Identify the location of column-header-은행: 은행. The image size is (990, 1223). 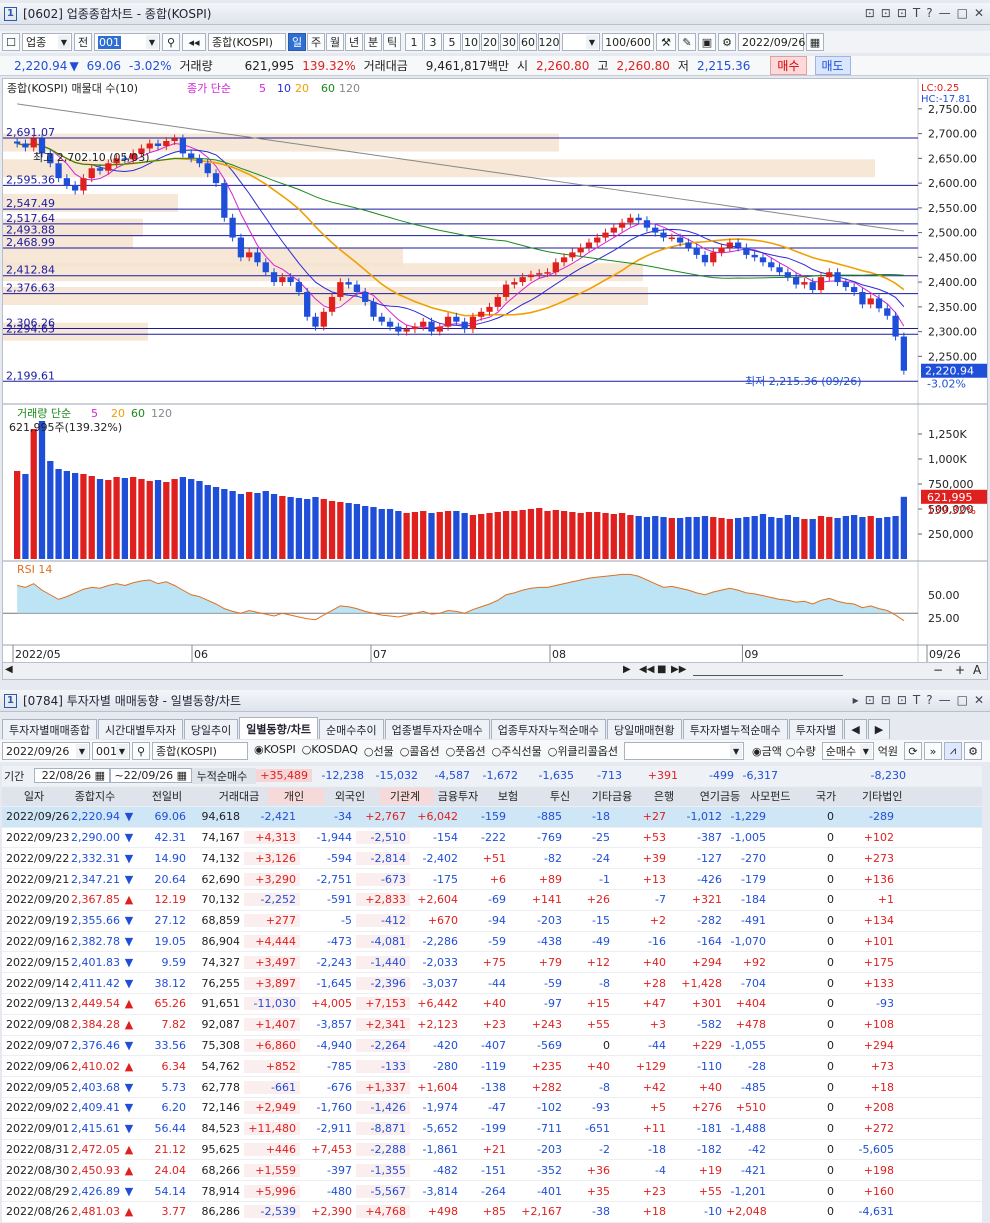
(664, 797).